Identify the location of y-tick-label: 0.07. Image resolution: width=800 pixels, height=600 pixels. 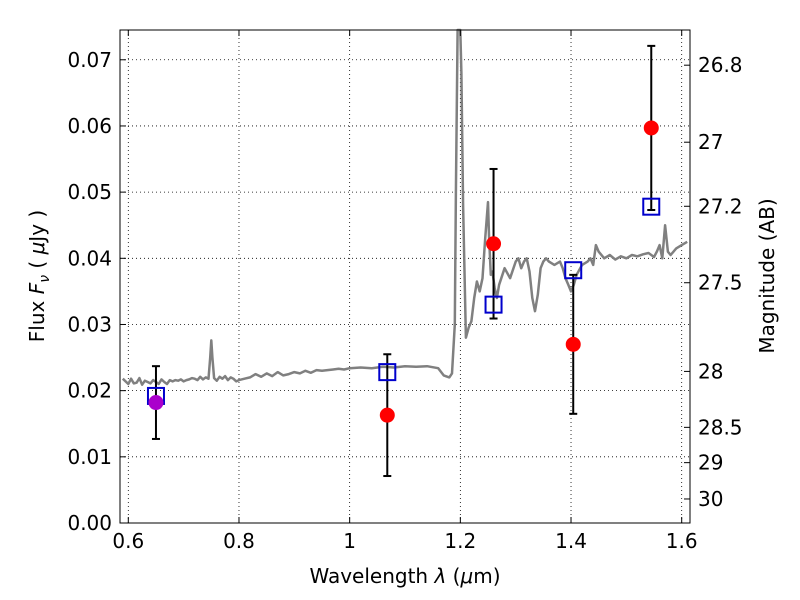
(89, 60).